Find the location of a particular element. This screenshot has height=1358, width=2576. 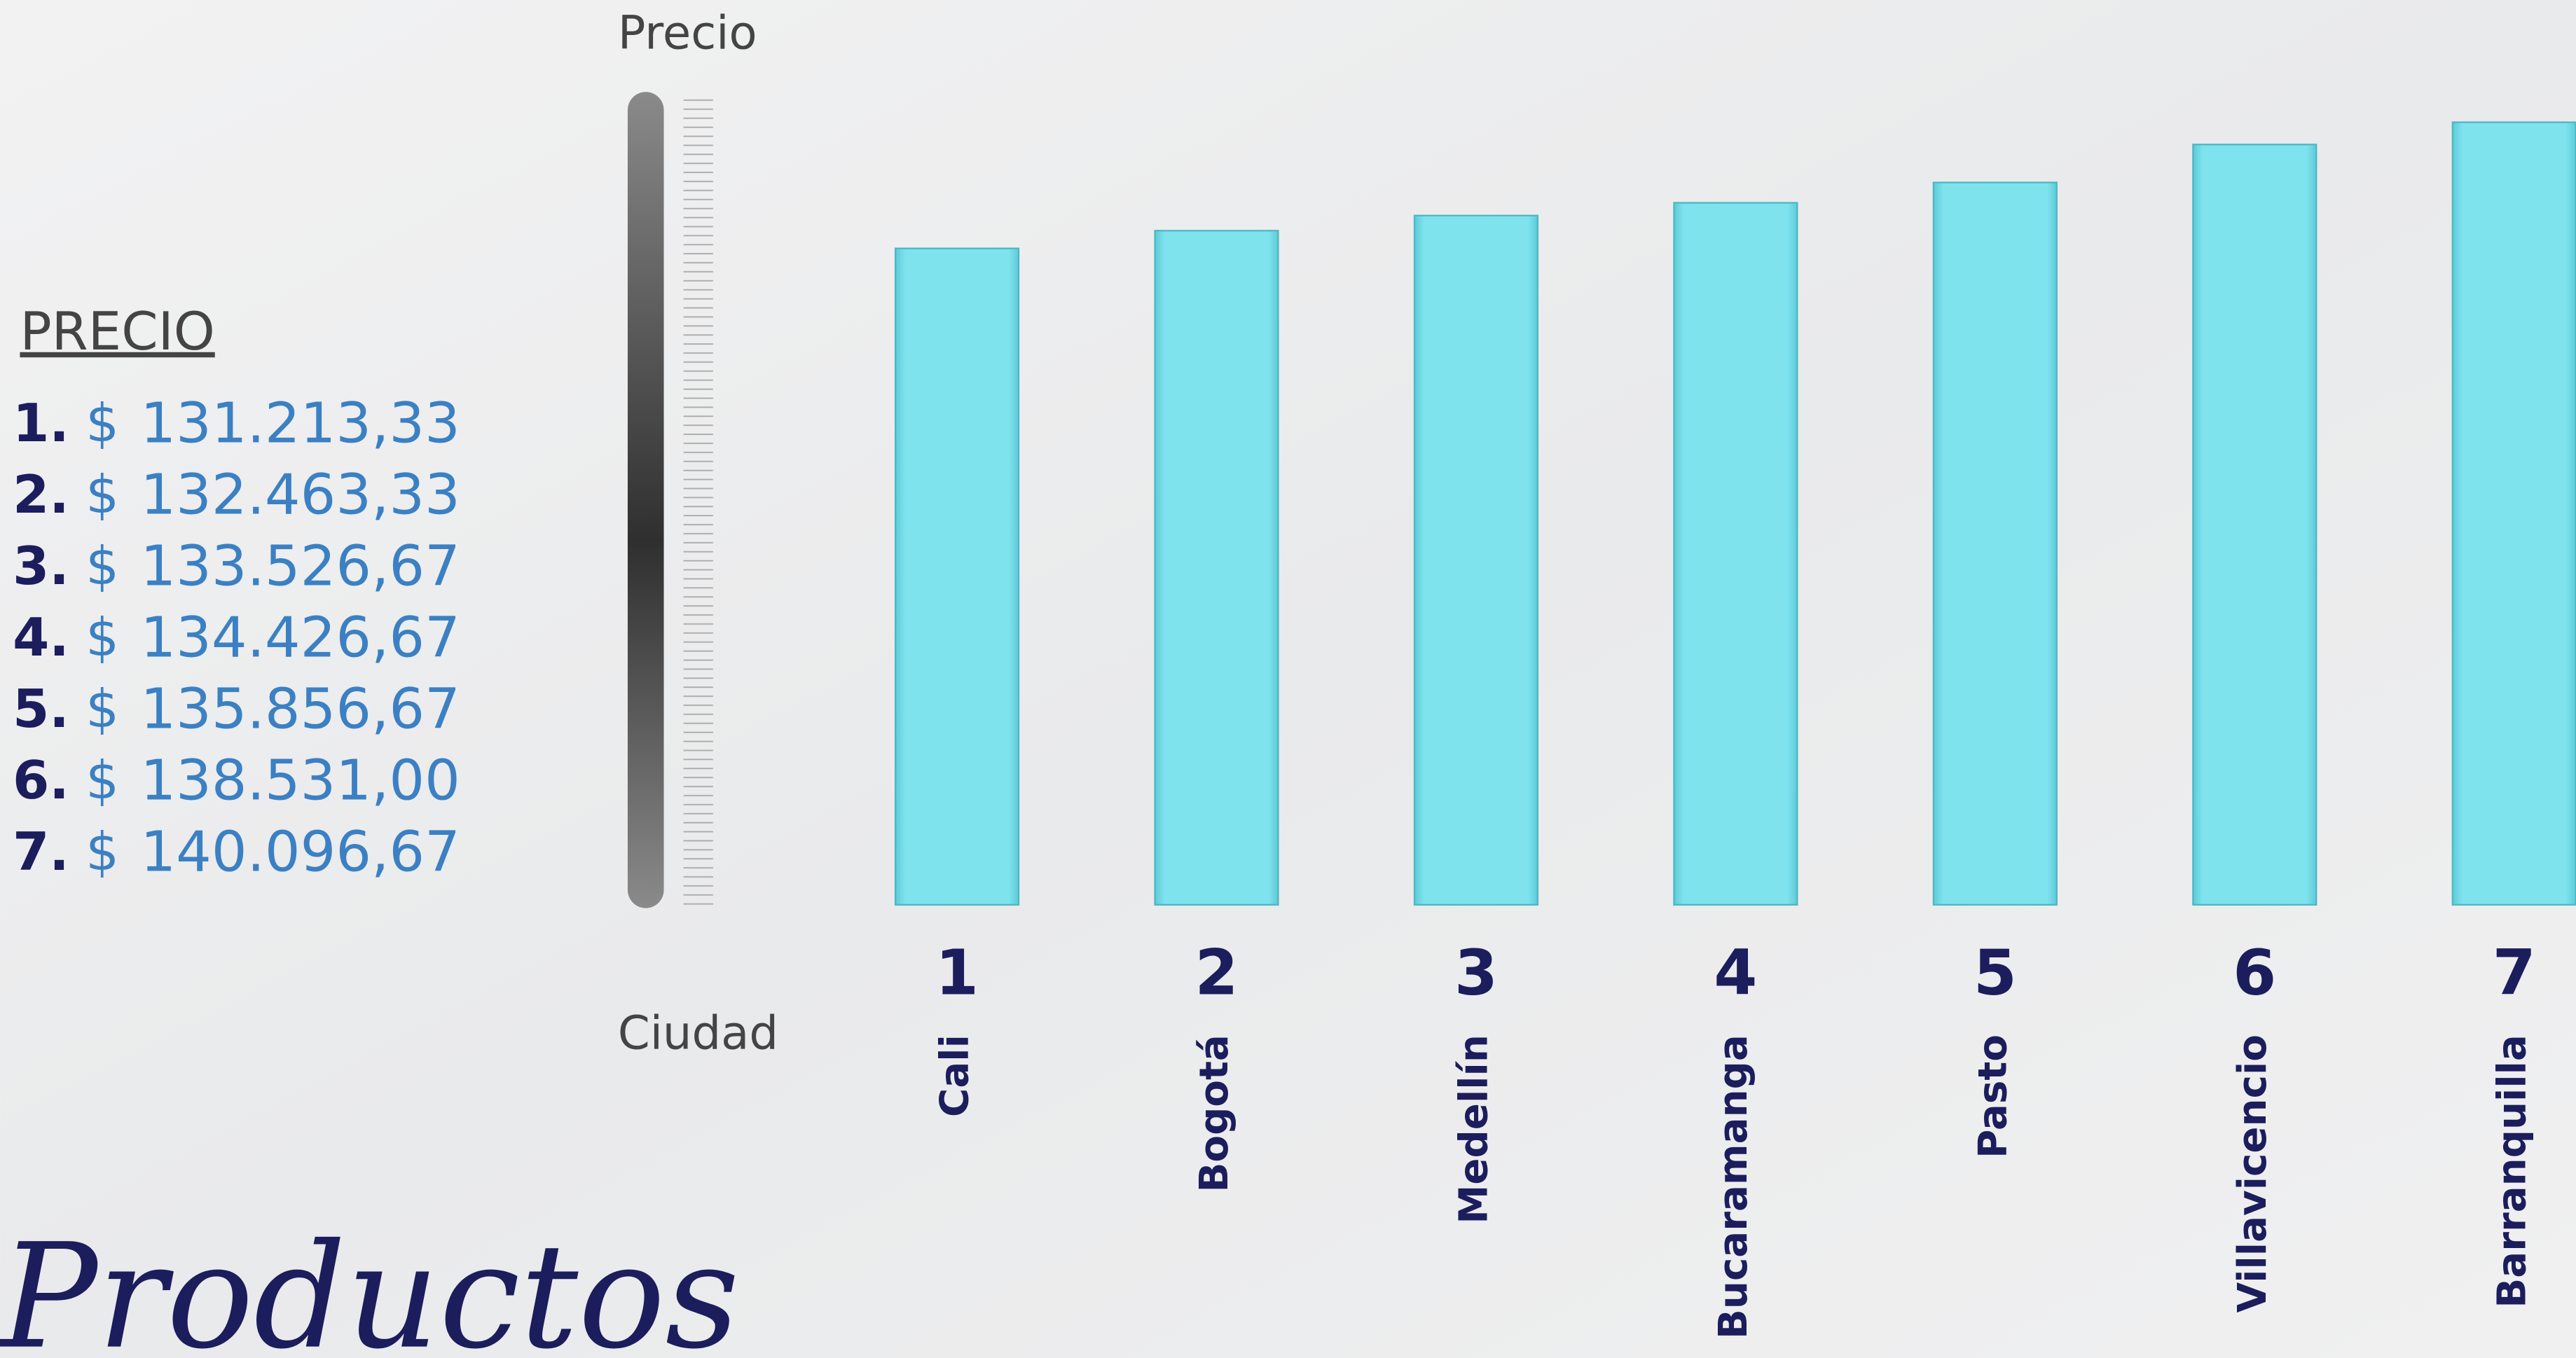

list-title: PRECIO is located at coordinates (117, 331).